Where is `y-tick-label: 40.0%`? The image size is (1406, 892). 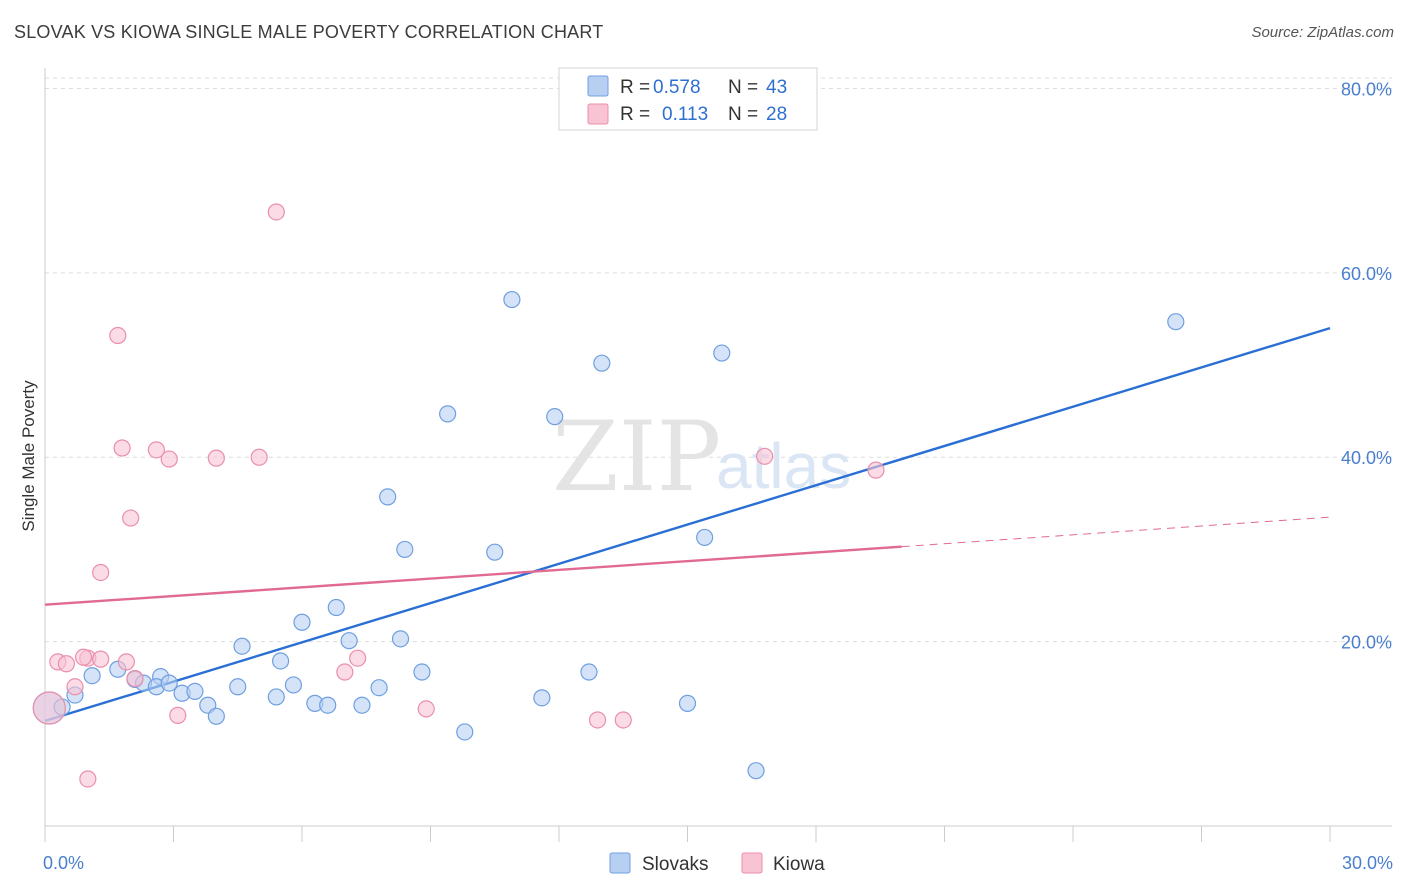
y-tick-label: 40.0% is located at coordinates (1366, 458).